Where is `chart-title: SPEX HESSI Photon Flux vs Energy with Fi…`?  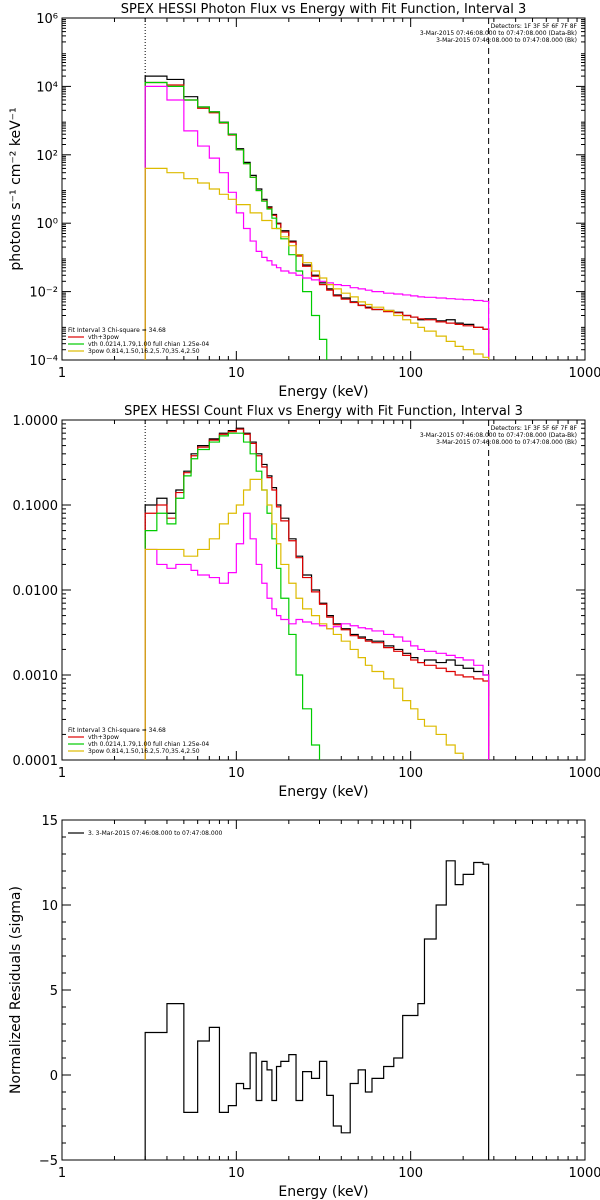 chart-title: SPEX HESSI Photon Flux vs Energy with Fi… is located at coordinates (324, 9).